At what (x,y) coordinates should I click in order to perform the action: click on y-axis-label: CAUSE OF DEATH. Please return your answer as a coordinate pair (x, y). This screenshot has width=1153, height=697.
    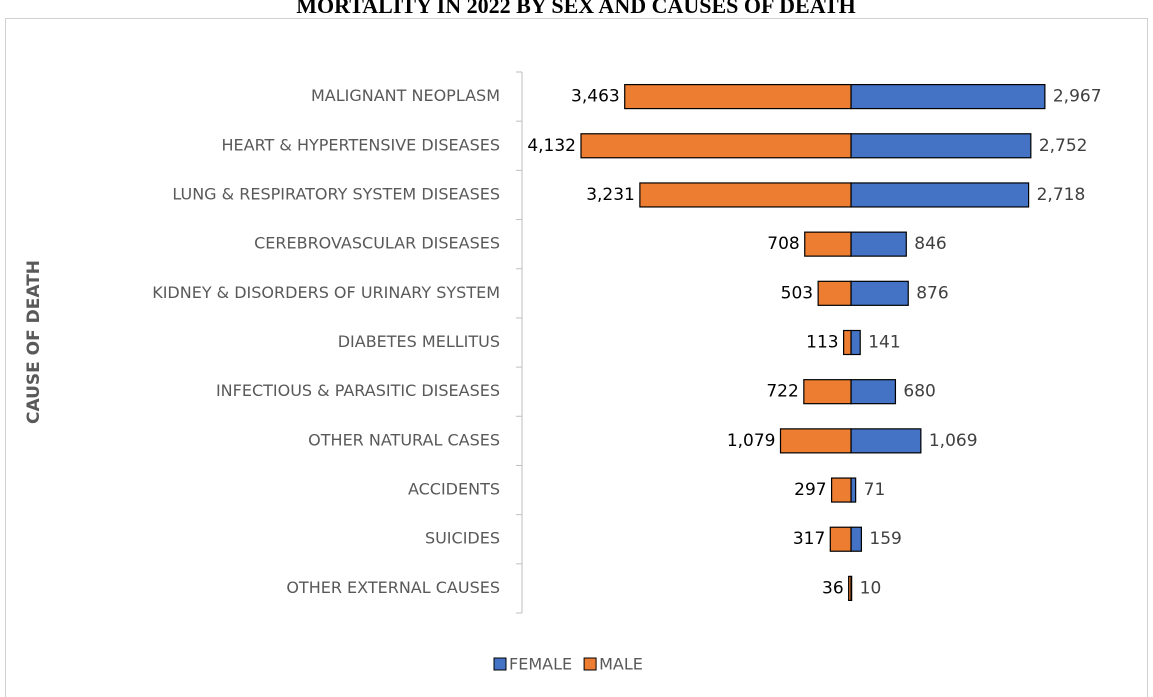
    Looking at the image, I should click on (34, 342).